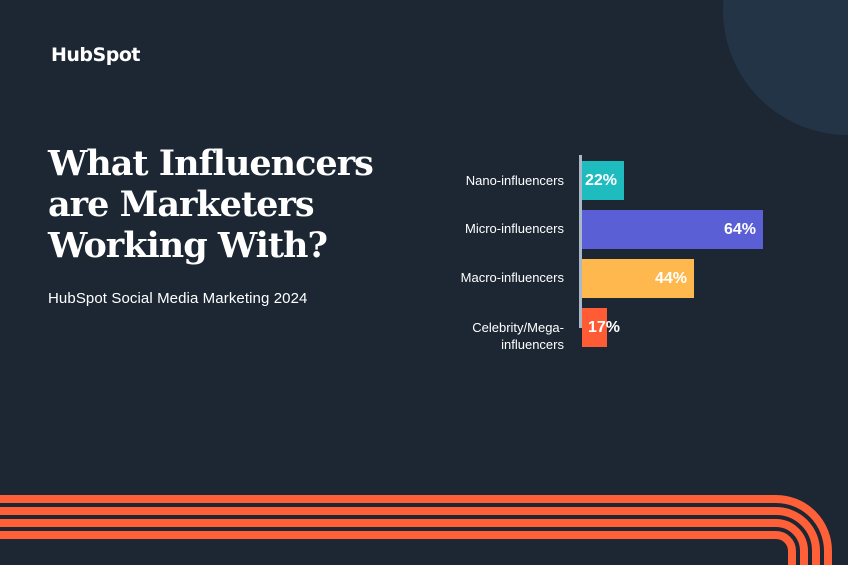 The width and height of the screenshot is (848, 565). I want to click on bar-celebrity: 17%, so click(601, 327).